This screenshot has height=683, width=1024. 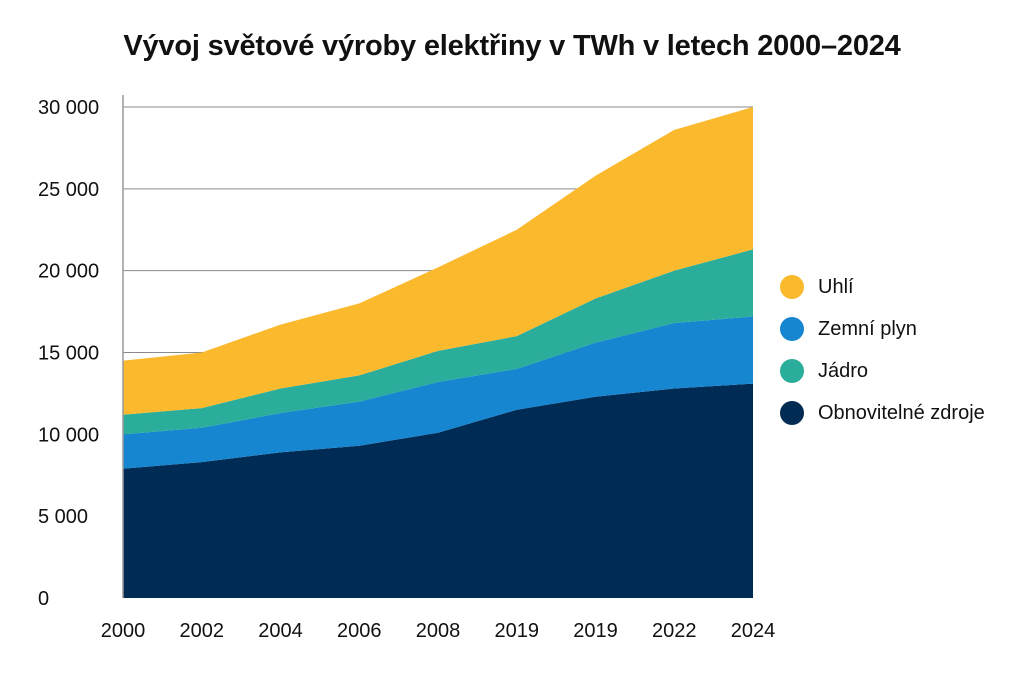 I want to click on x-tick-label: 2006, so click(x=359, y=631).